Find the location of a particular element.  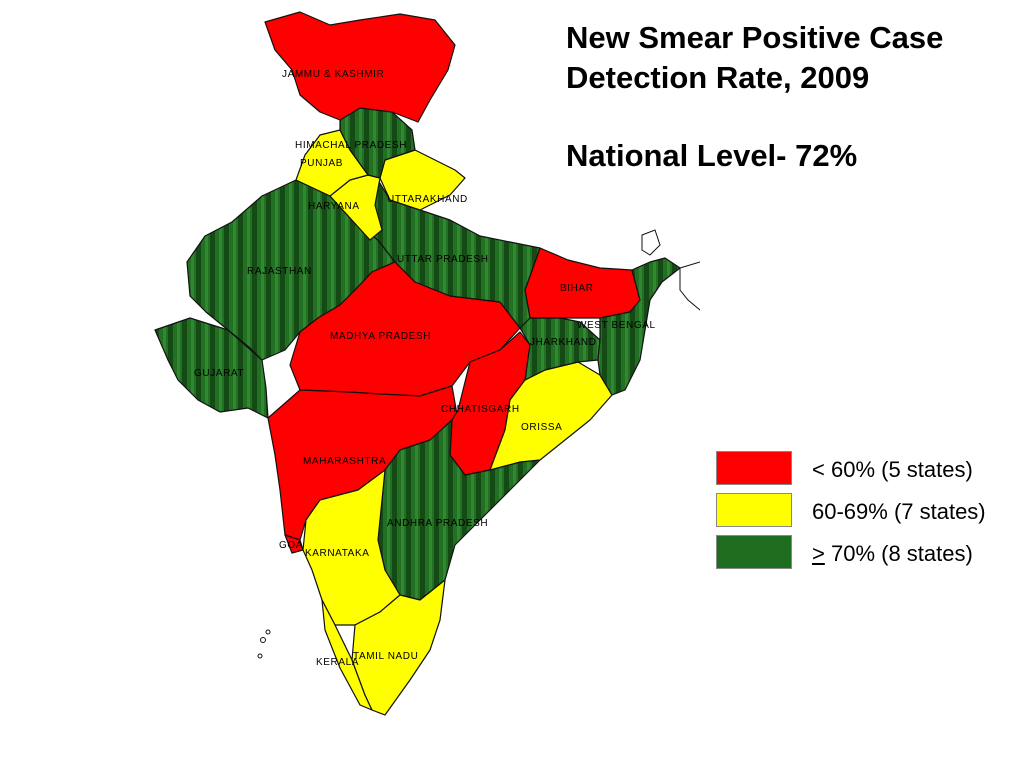

label-madhya-pradesh: MADHYA PRADESH is located at coordinates (380, 336).